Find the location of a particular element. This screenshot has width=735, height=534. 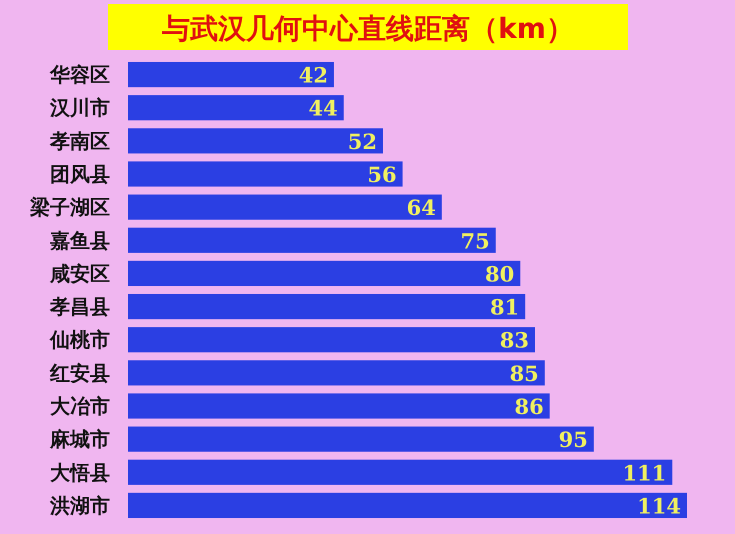

y-tick-label: 麻城市 is located at coordinates (79, 439).